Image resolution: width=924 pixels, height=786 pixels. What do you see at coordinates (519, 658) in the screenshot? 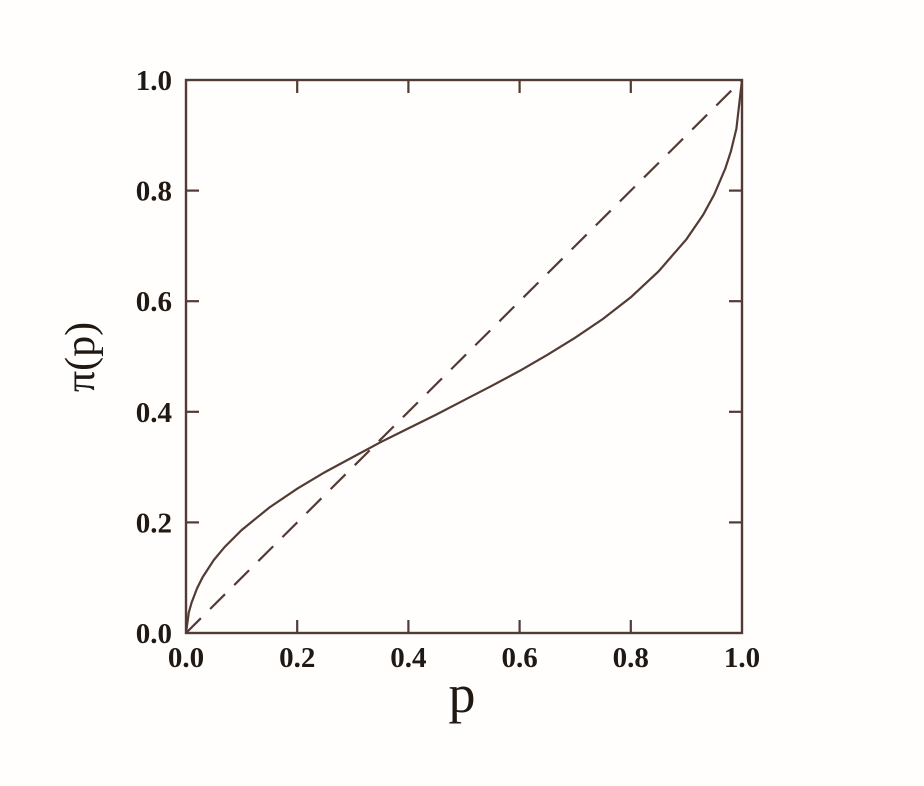
I see `x-tick-label: 0.6` at bounding box center [519, 658].